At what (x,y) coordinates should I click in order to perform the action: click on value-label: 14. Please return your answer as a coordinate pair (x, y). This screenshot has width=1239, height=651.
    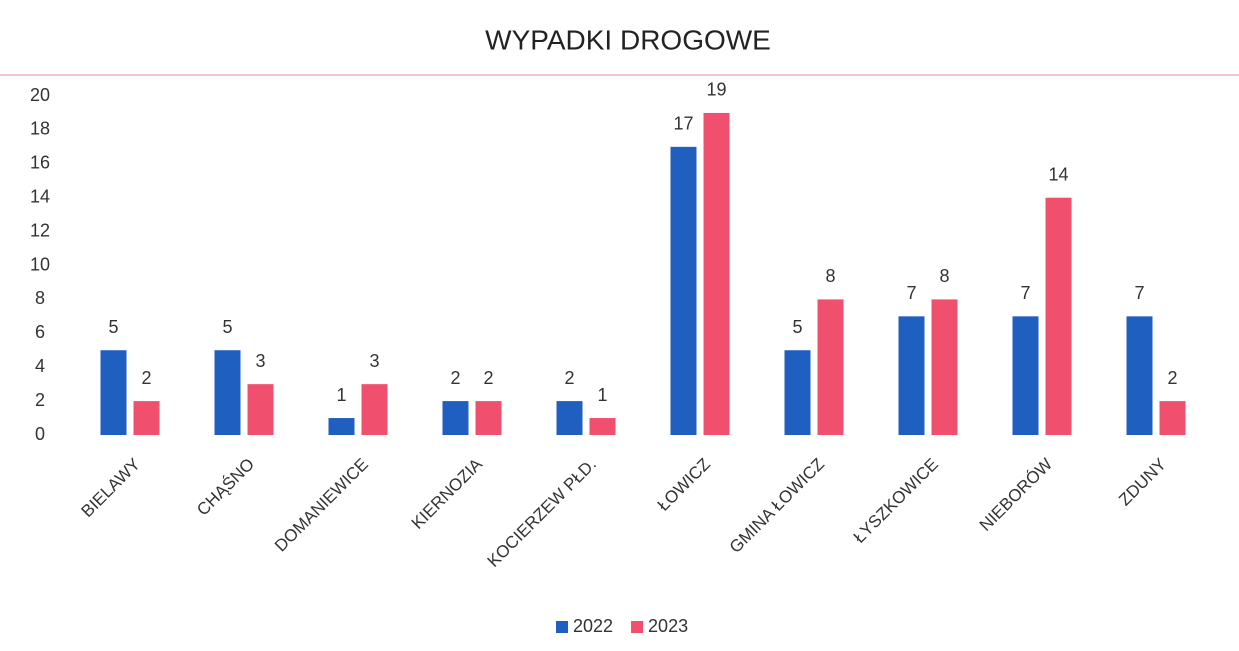
    Looking at the image, I should click on (1058, 174).